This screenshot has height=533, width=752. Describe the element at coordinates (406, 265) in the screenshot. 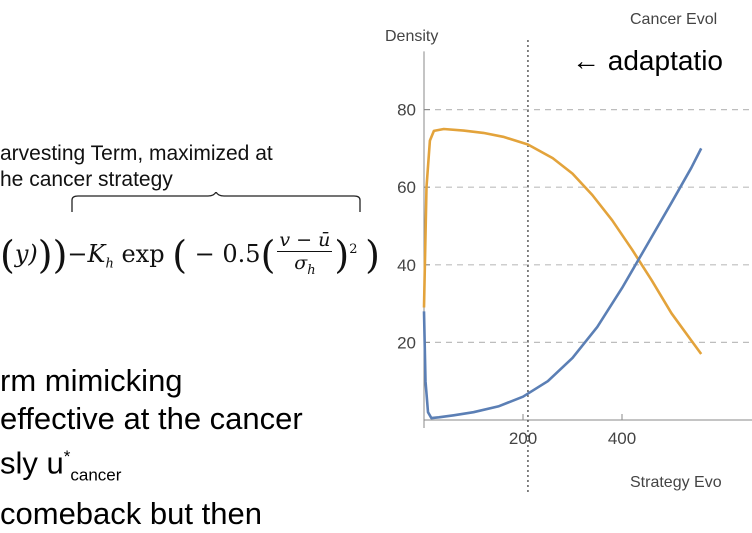

I see `y-tick-label-40: 40` at that location.